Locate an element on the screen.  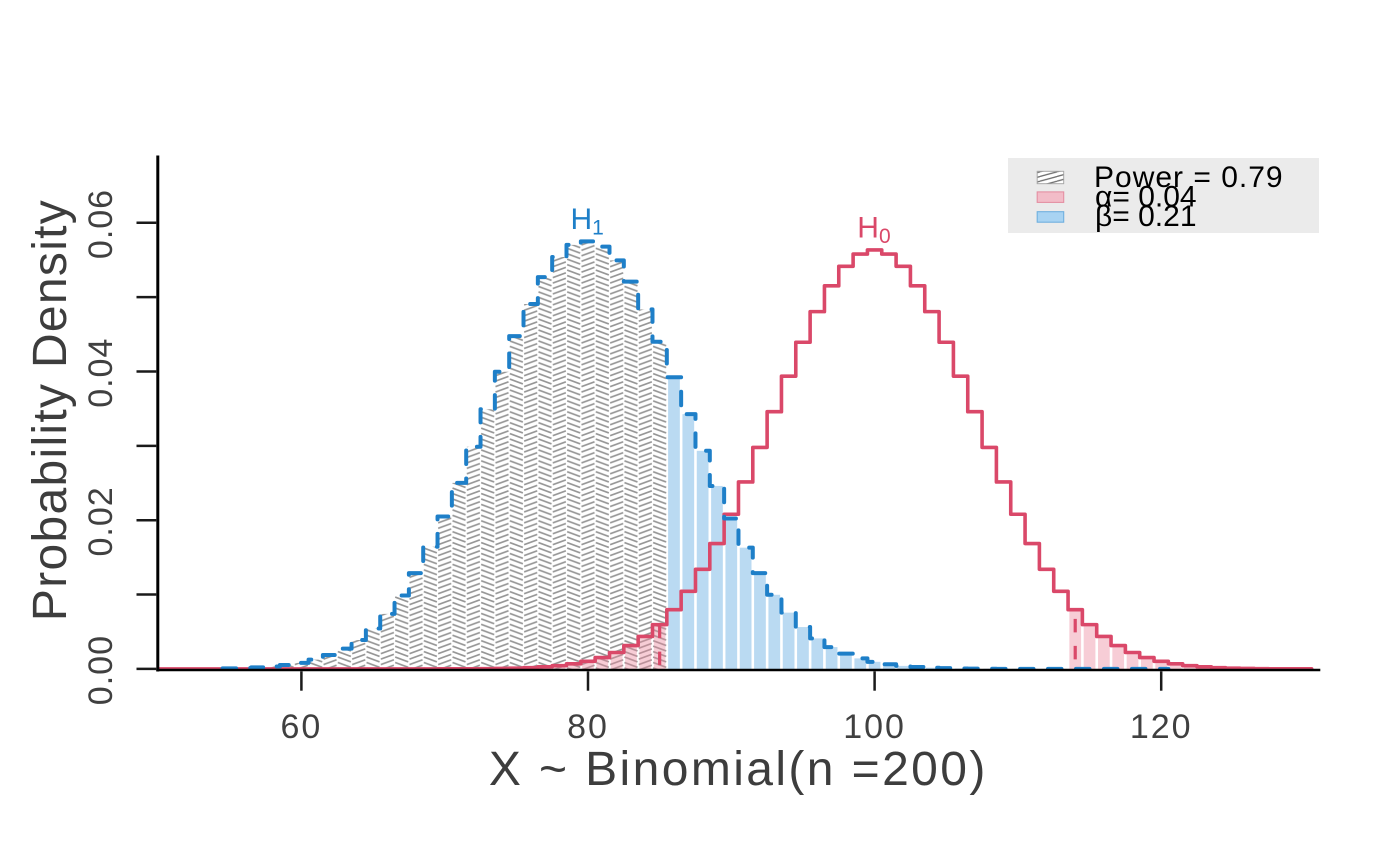
svg-text: 60 is located at coordinates (301, 727).